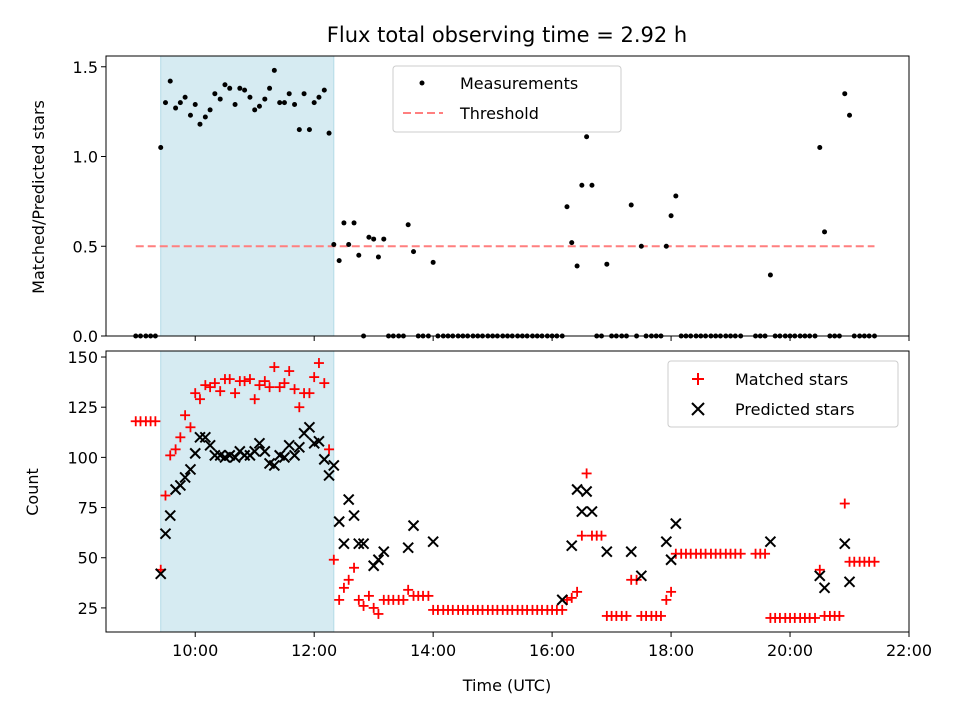  What do you see at coordinates (909, 650) in the screenshot?
I see `x-tick-label: 22:00` at bounding box center [909, 650].